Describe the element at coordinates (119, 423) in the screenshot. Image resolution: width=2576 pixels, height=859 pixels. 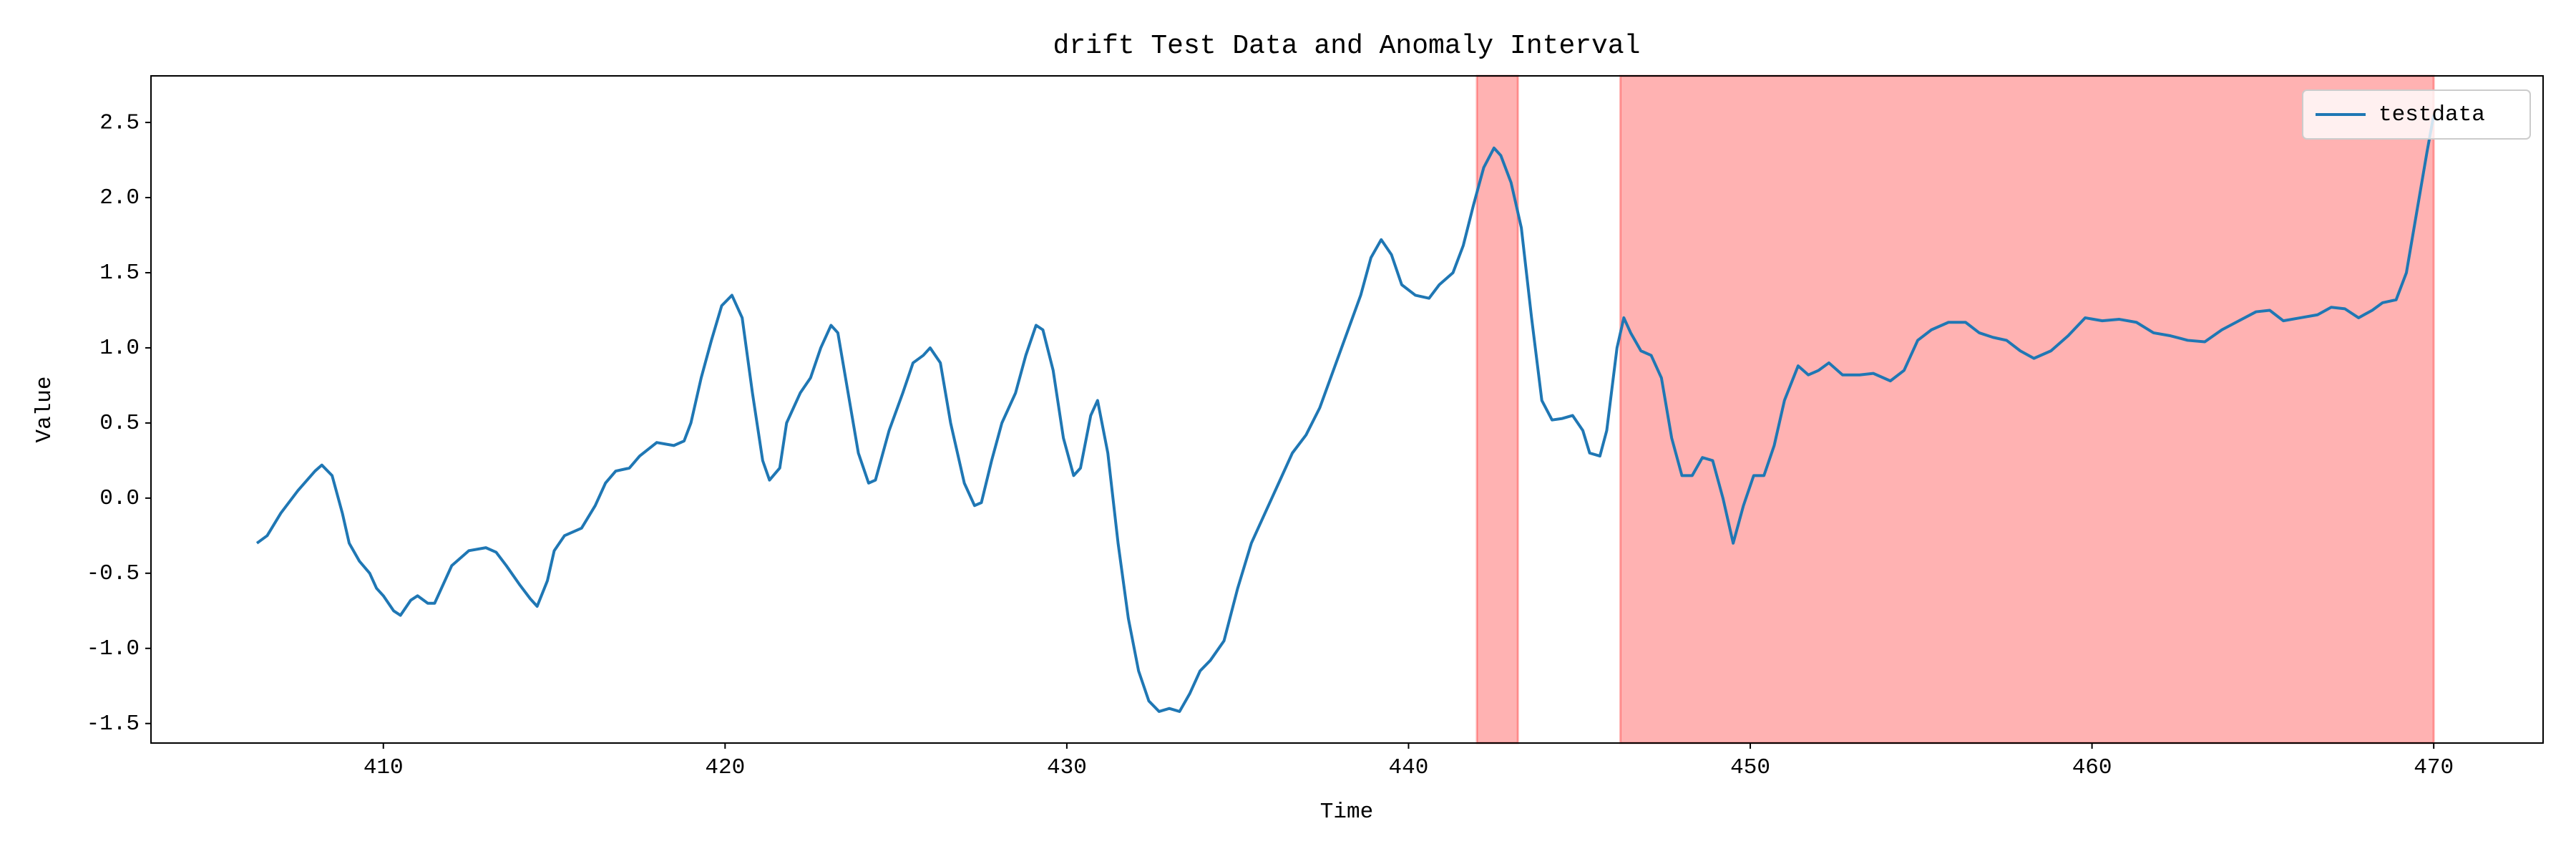
I see `y-tick-label: 0.5` at that location.